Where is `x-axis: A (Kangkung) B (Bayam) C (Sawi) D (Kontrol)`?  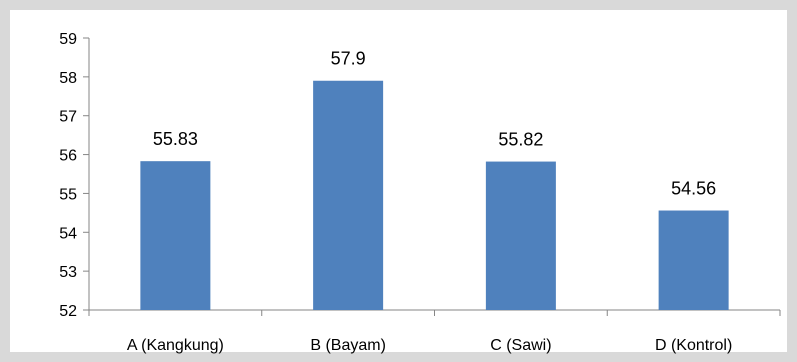 x-axis: A (Kangkung) B (Bayam) C (Sawi) D (Kontrol) is located at coordinates (434, 331).